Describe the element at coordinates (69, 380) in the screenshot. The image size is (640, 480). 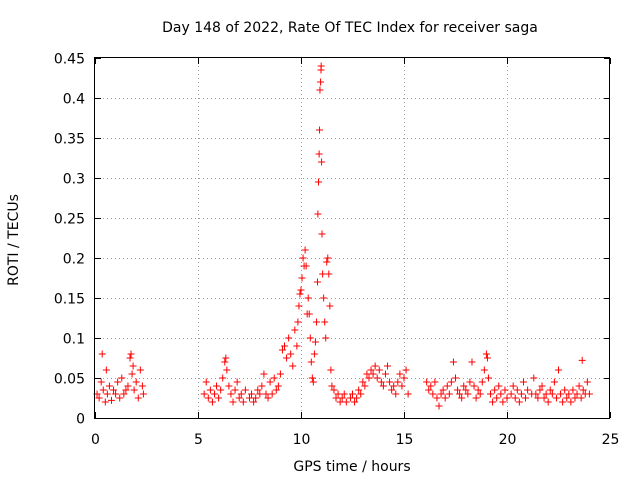
I see `y-tick-label: 0.05` at that location.